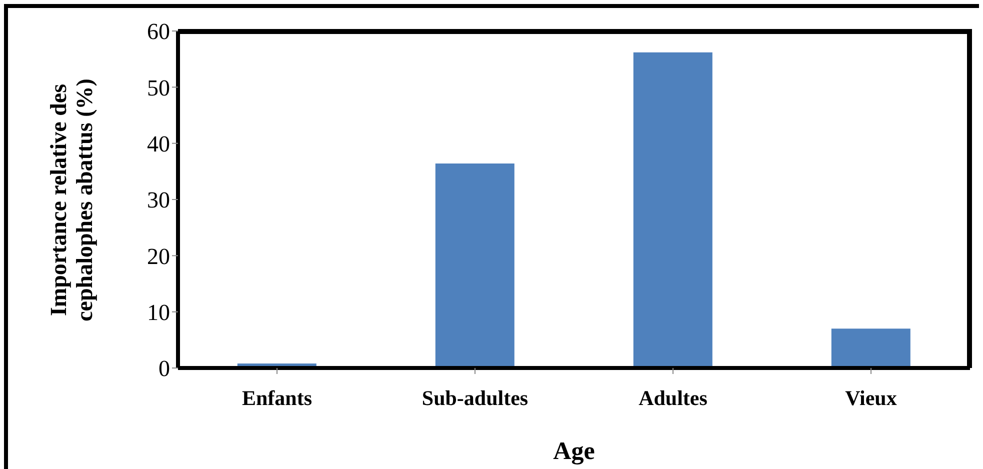 This screenshot has width=983, height=469. I want to click on x-tick-label: Sub-adultes, so click(475, 398).